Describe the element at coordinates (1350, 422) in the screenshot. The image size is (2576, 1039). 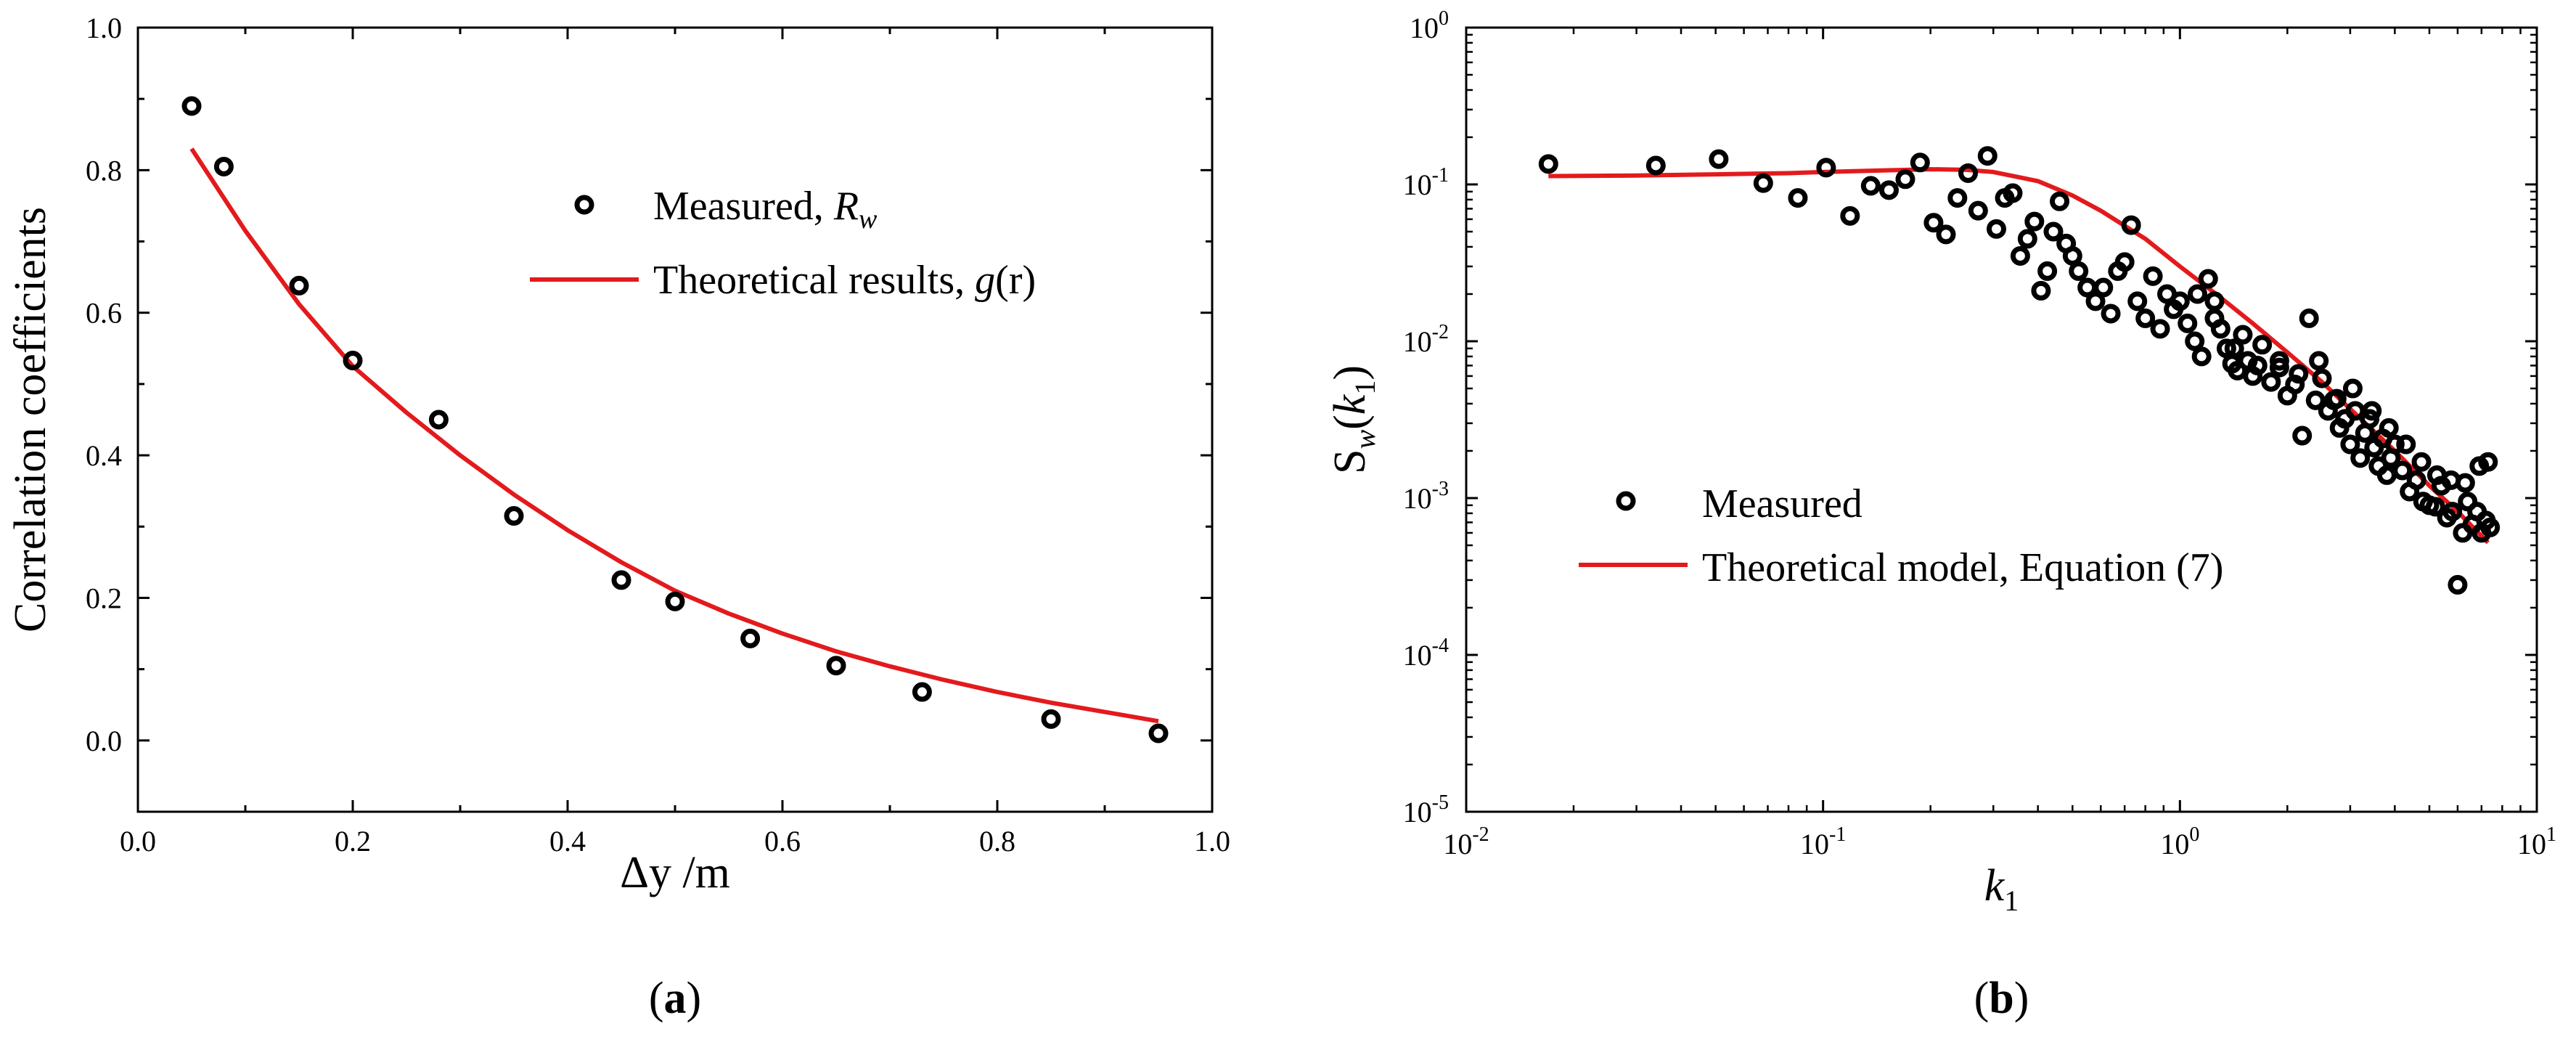
I see `y-label-open-b: (` at that location.